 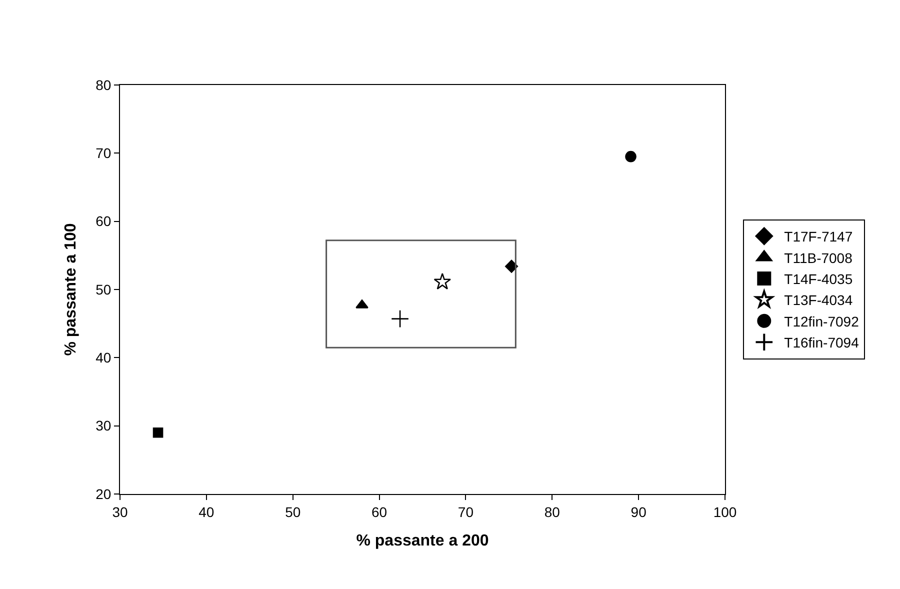 What do you see at coordinates (104, 84) in the screenshot?
I see `y-tick-label: 80` at bounding box center [104, 84].